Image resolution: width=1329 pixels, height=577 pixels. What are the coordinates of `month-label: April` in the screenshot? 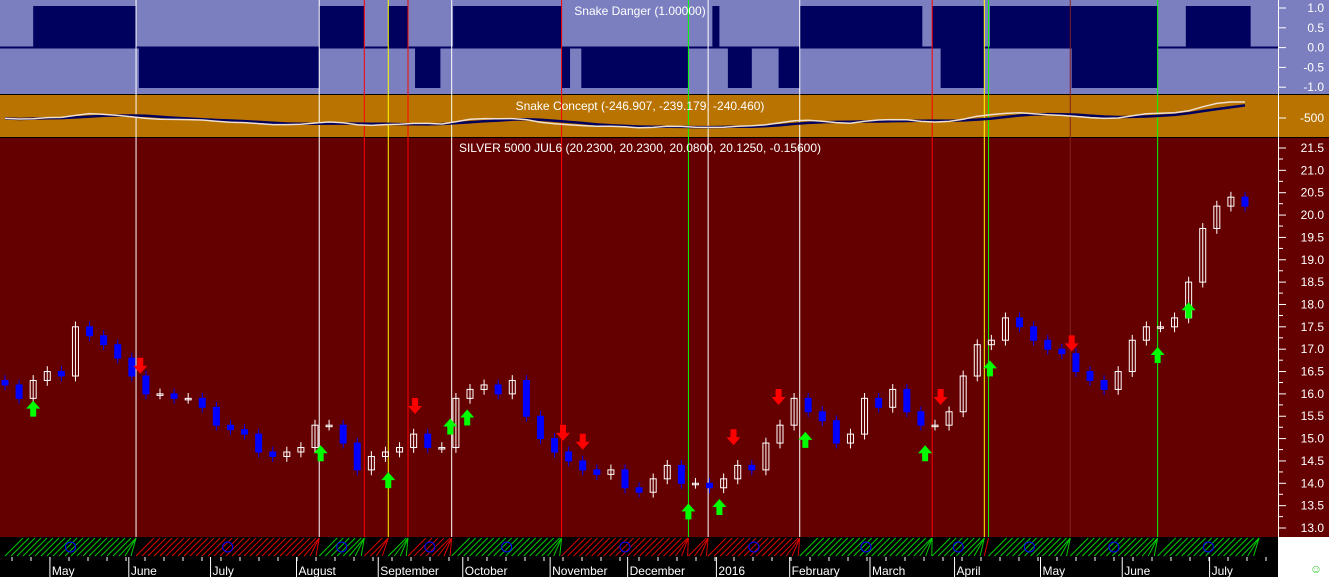 It's located at (969, 570).